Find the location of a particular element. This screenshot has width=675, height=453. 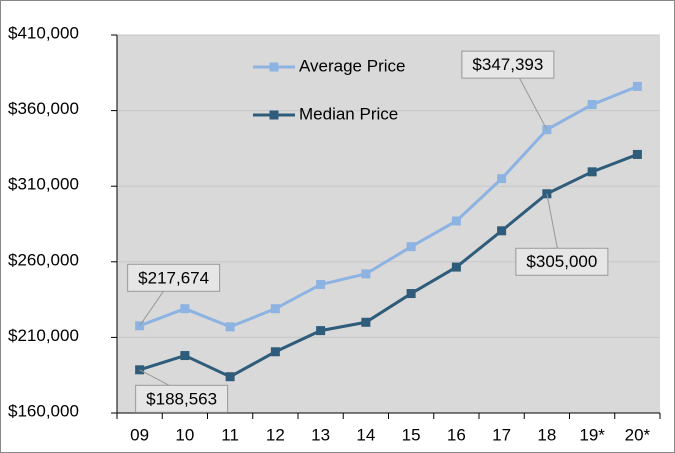

x-tick-label: 16 is located at coordinates (456, 434).